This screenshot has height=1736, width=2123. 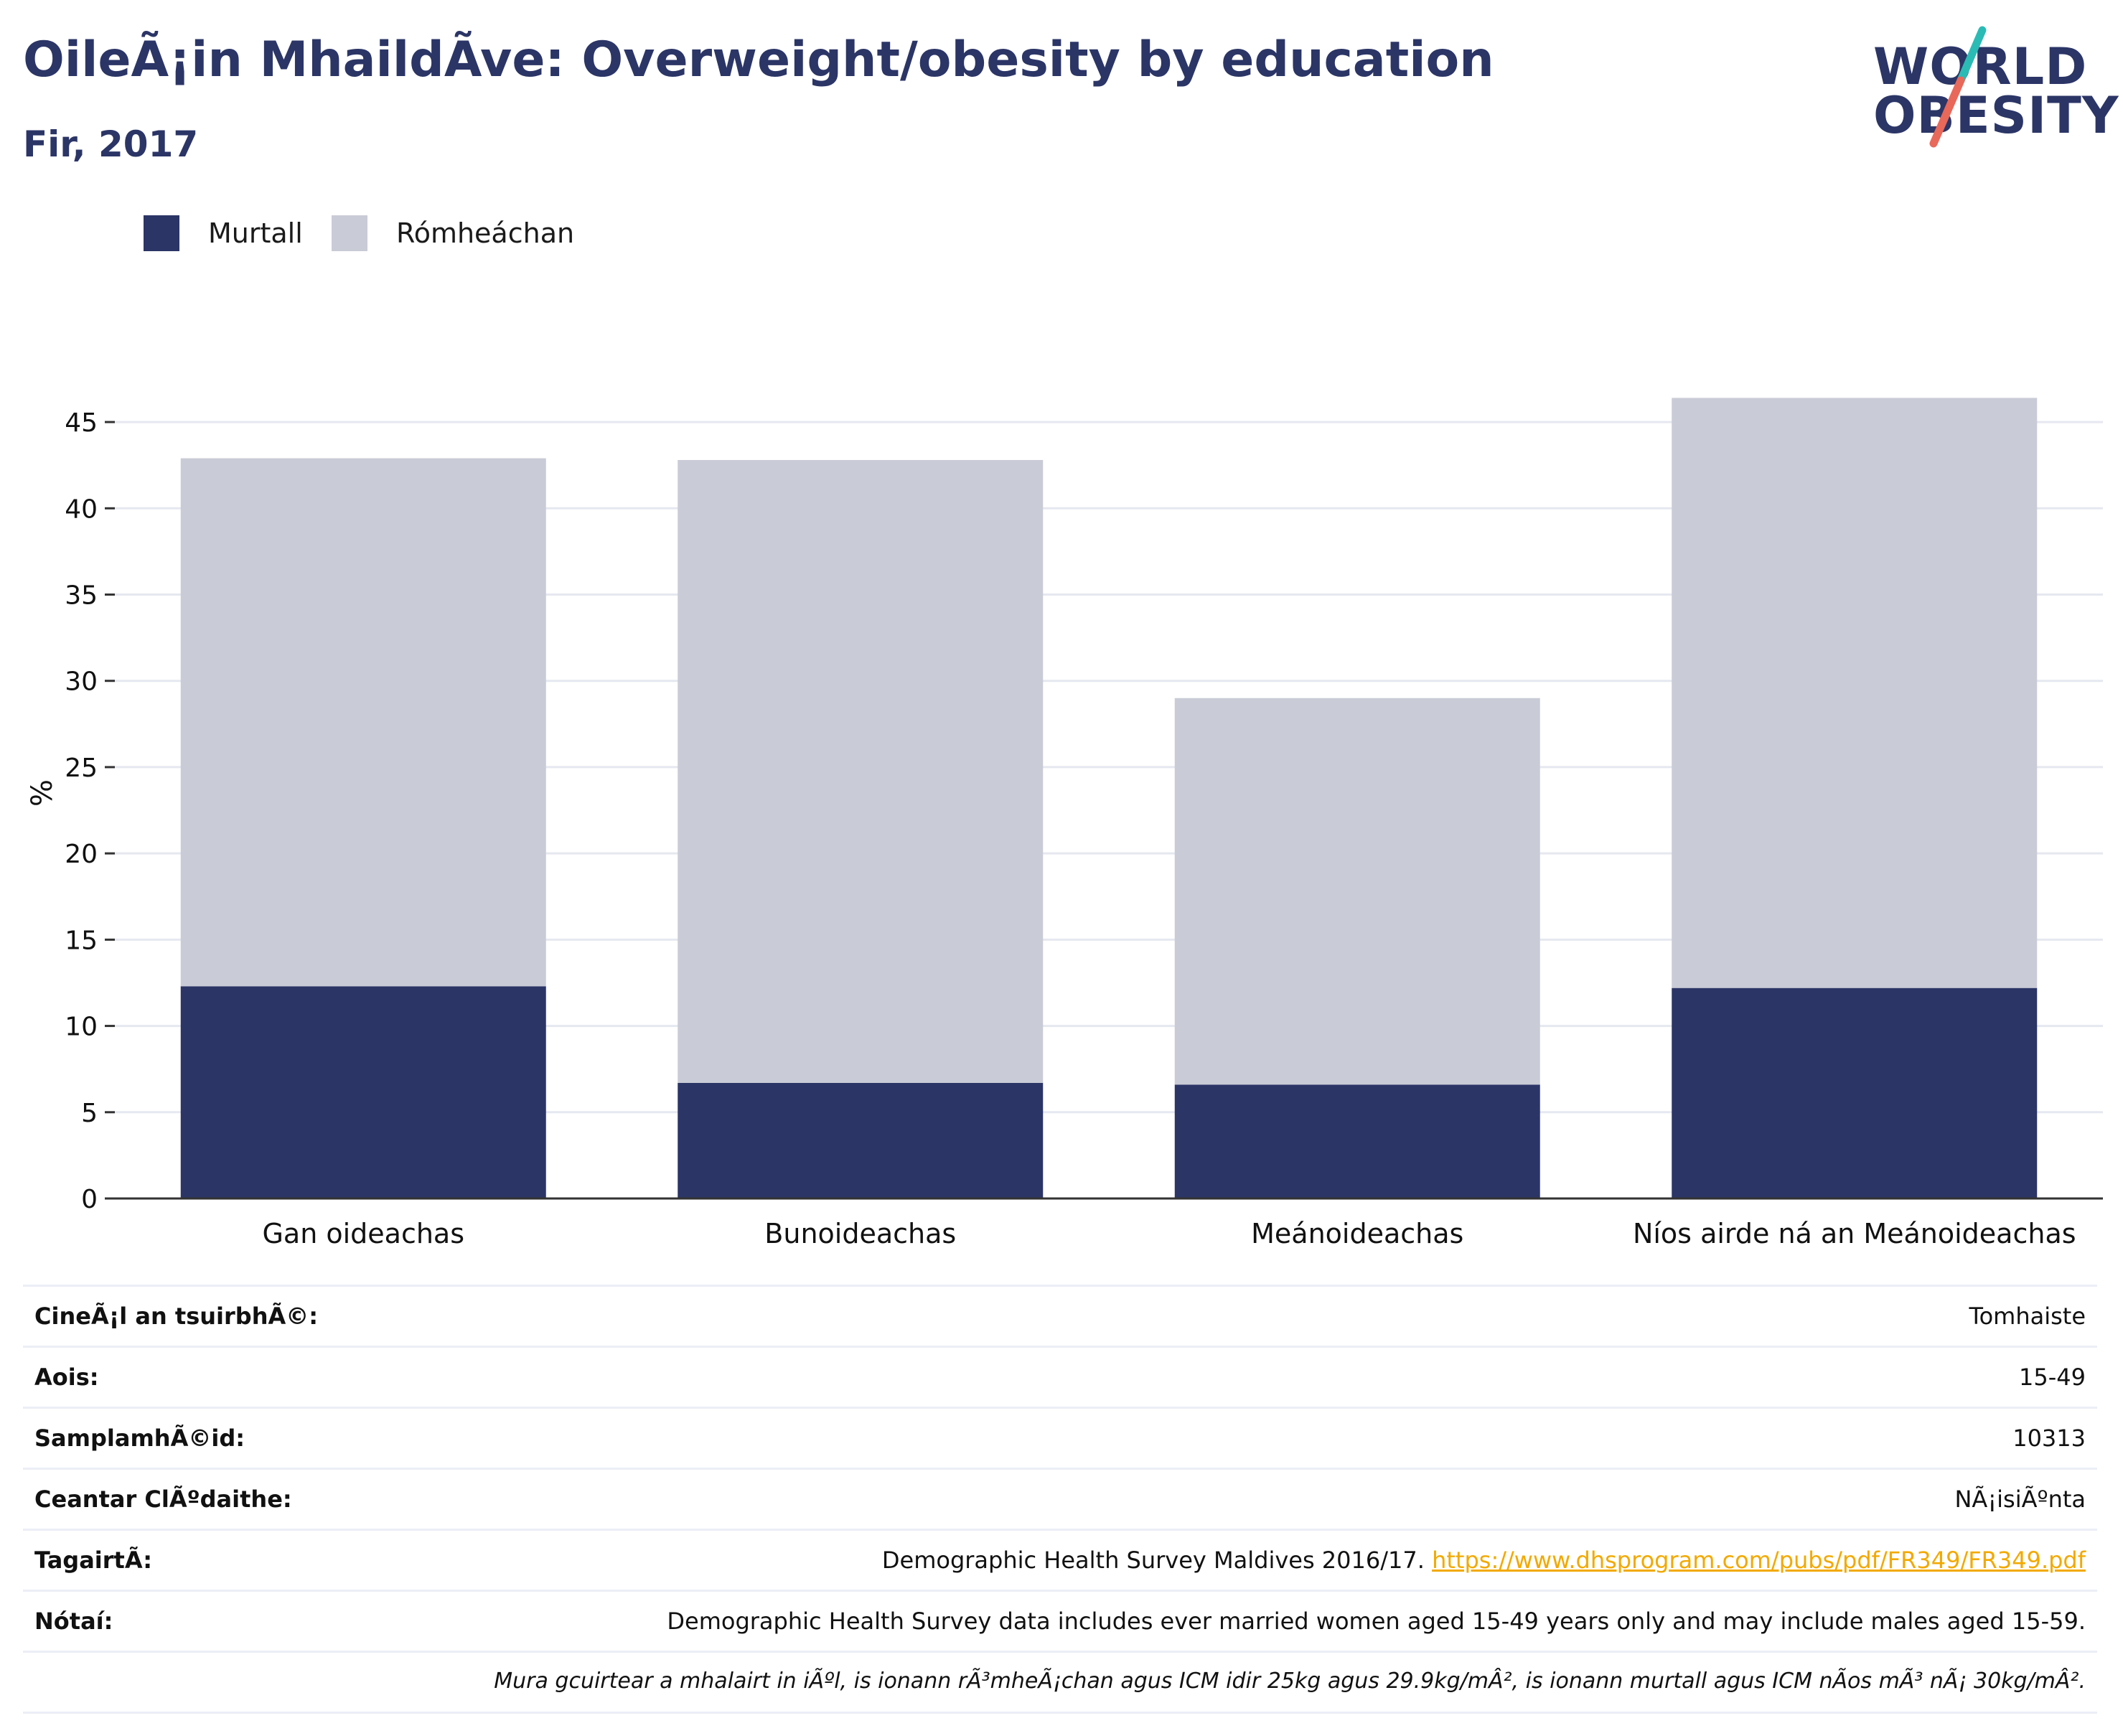 I want to click on info-label: Nótaí:, so click(x=73, y=1621).